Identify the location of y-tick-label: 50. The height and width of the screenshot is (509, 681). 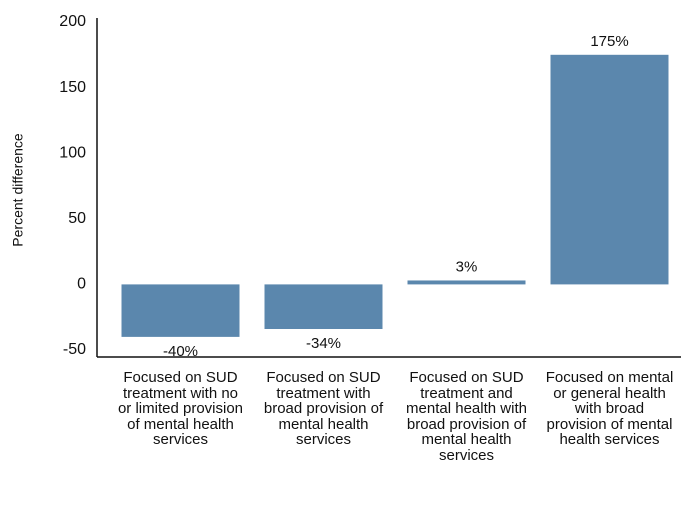
(77, 218).